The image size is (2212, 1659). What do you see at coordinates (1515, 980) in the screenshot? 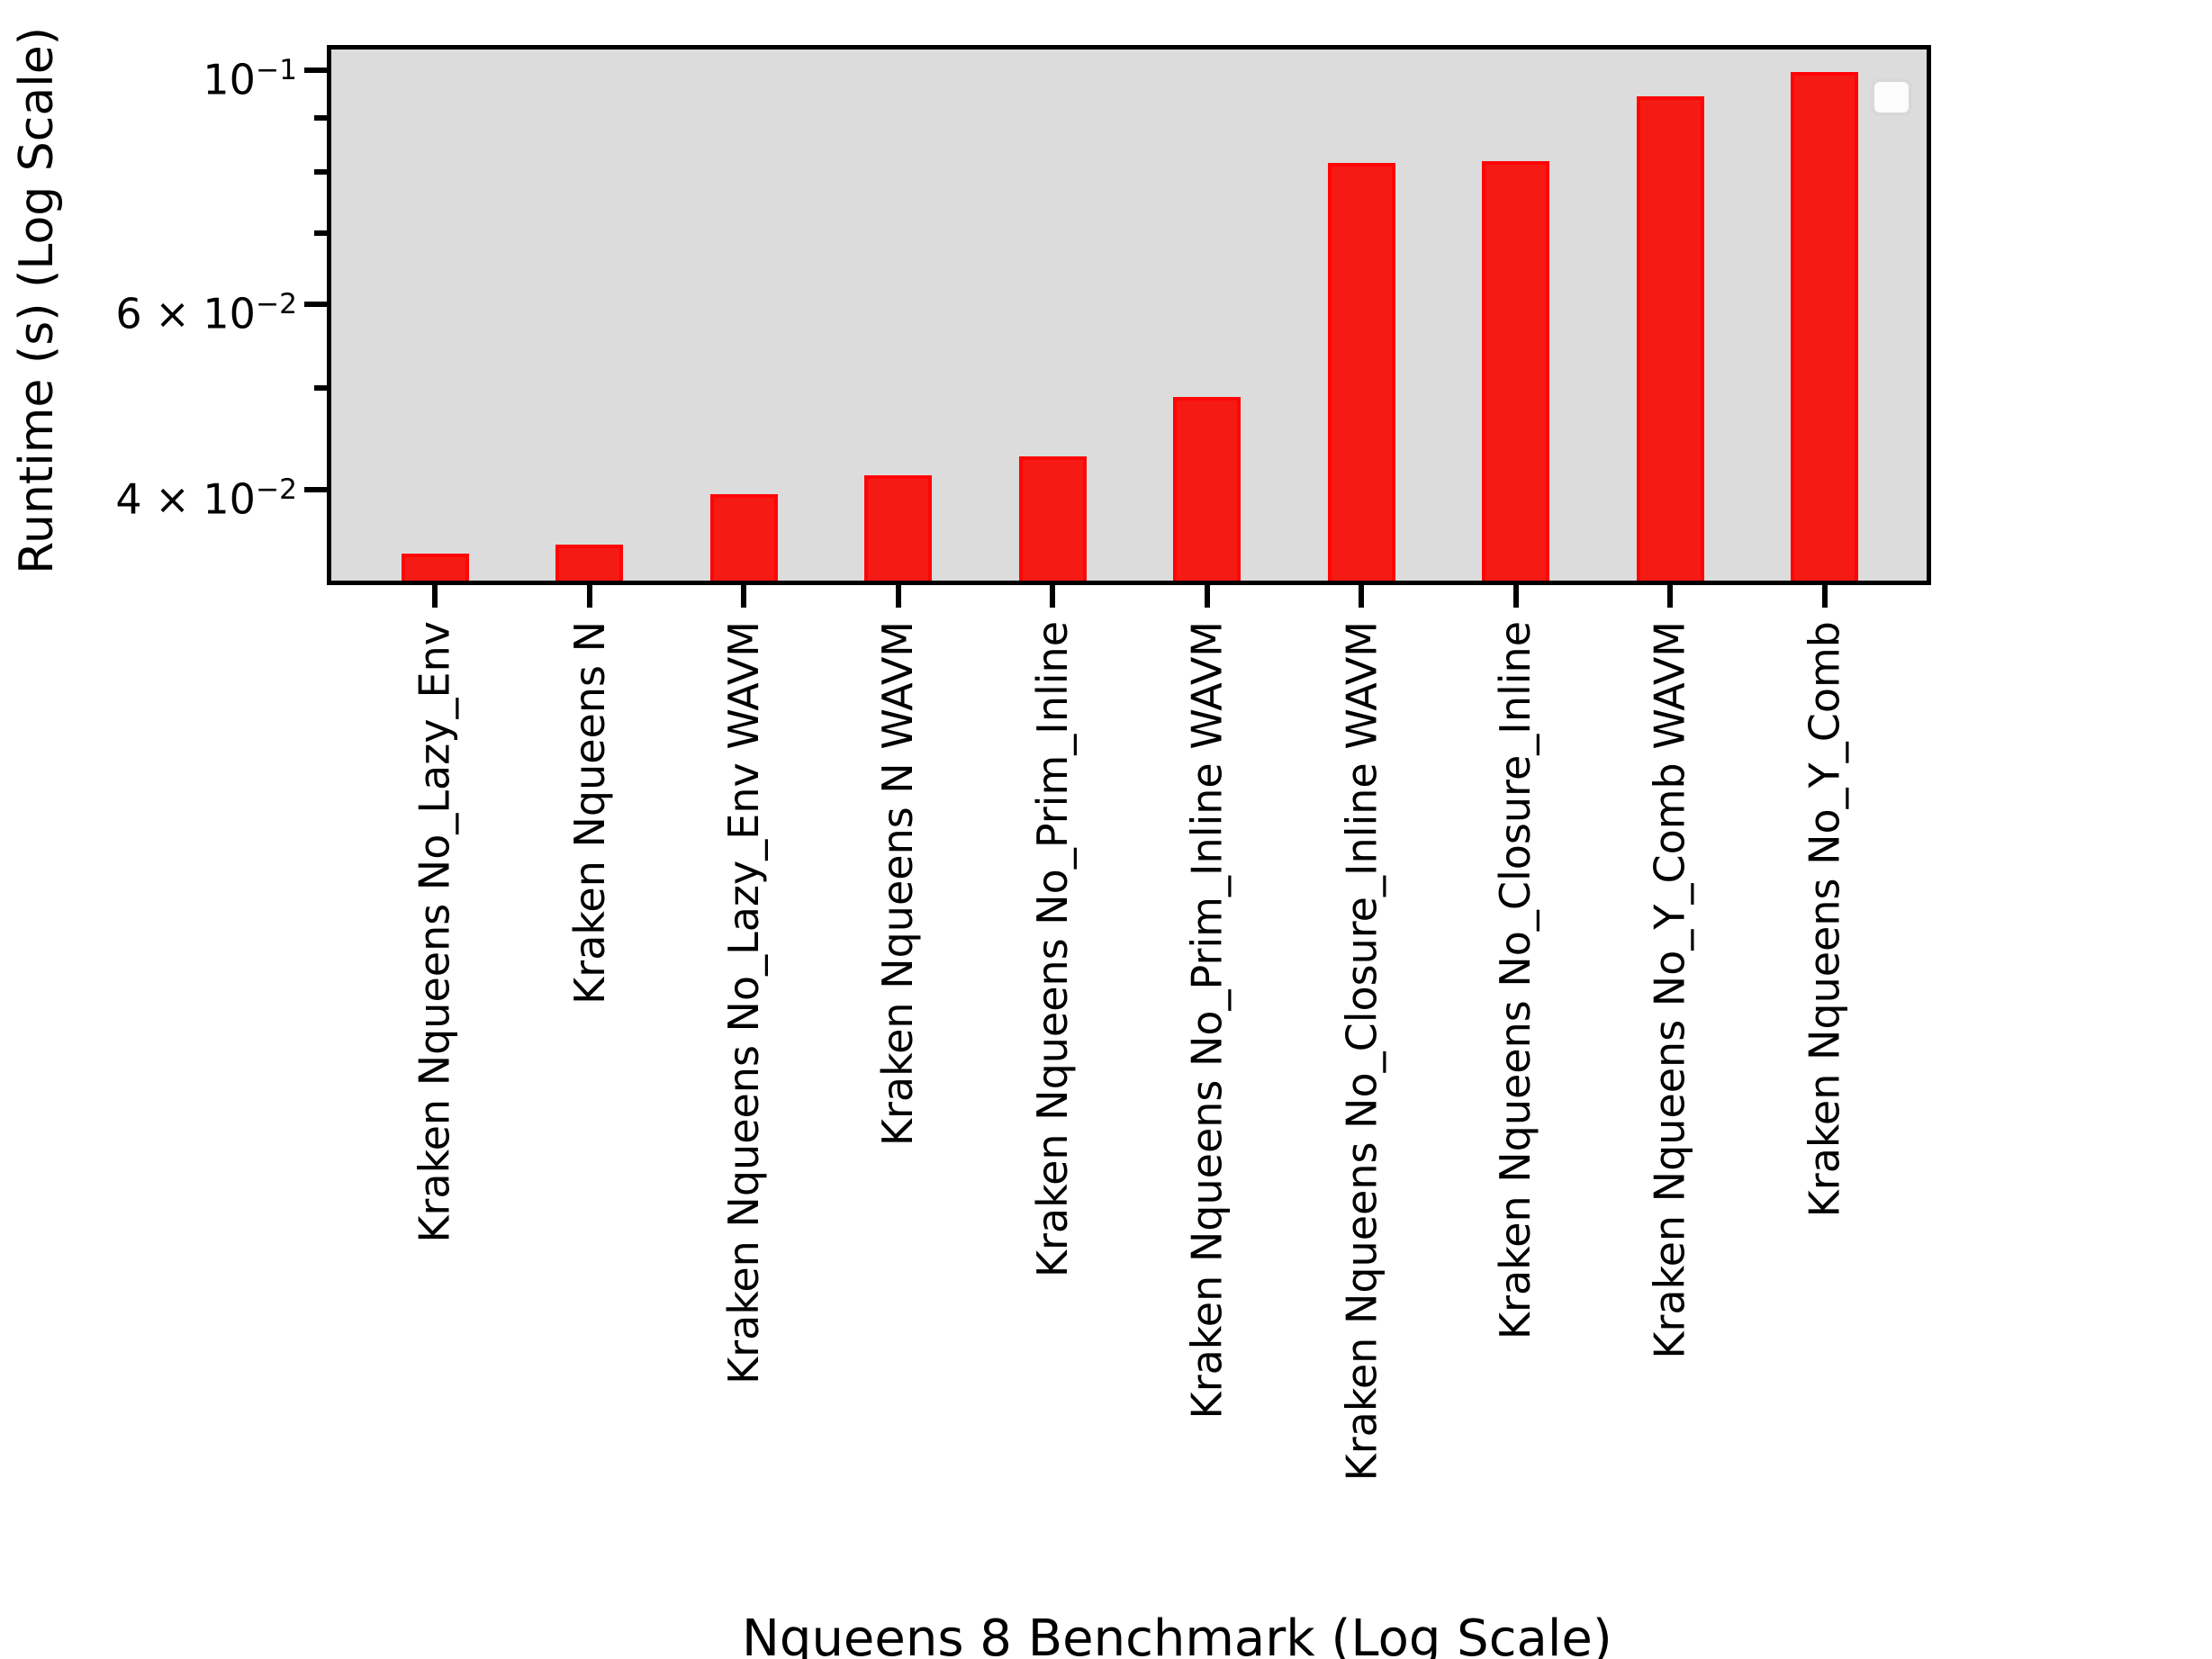
I see `x-tick-label: Kraken Nqueens No_Closure_Inline` at bounding box center [1515, 980].